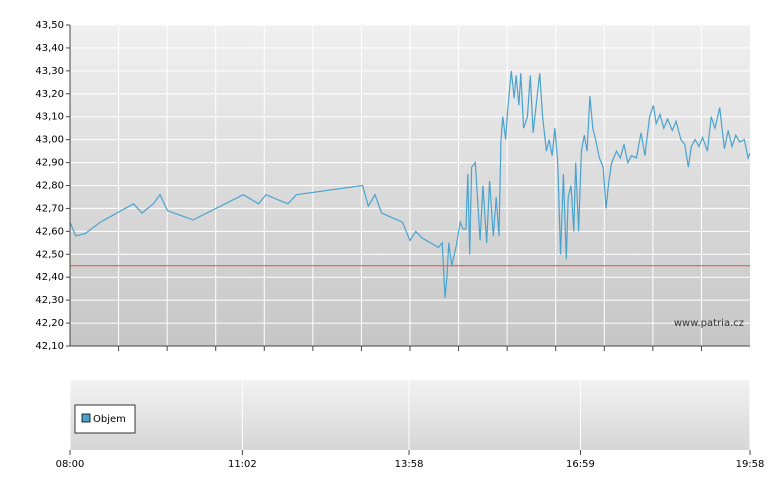 Image resolution: width=780 pixels, height=490 pixels. I want to click on y-tick-label: 42,10, so click(49, 346).